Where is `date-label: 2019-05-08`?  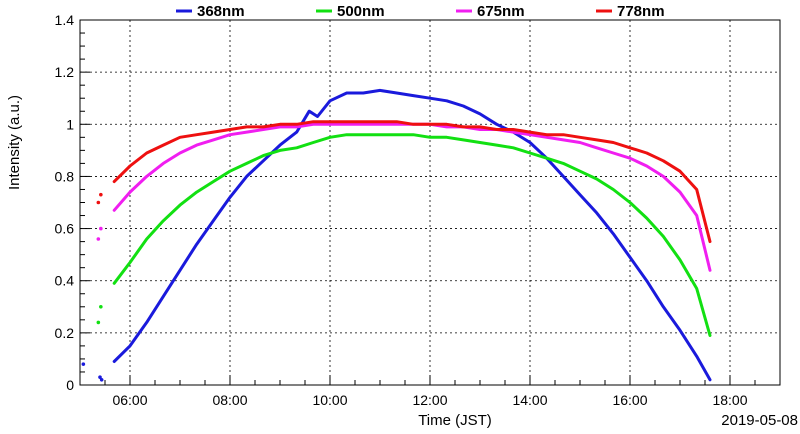
date-label: 2019-05-08 is located at coordinates (759, 420).